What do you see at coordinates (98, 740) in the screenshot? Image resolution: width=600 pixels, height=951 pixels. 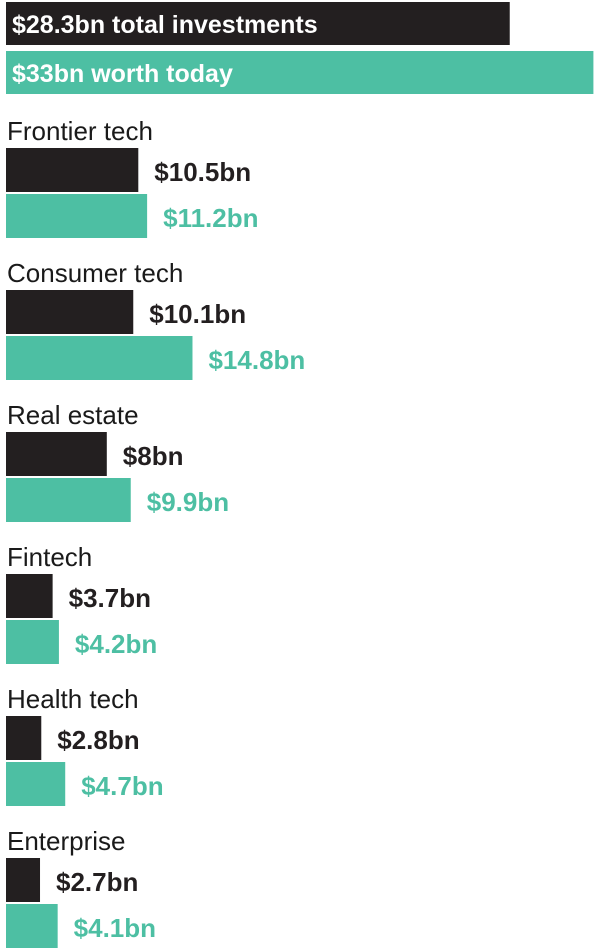 I see `investment-value-health-tech: $2.8bn` at bounding box center [98, 740].